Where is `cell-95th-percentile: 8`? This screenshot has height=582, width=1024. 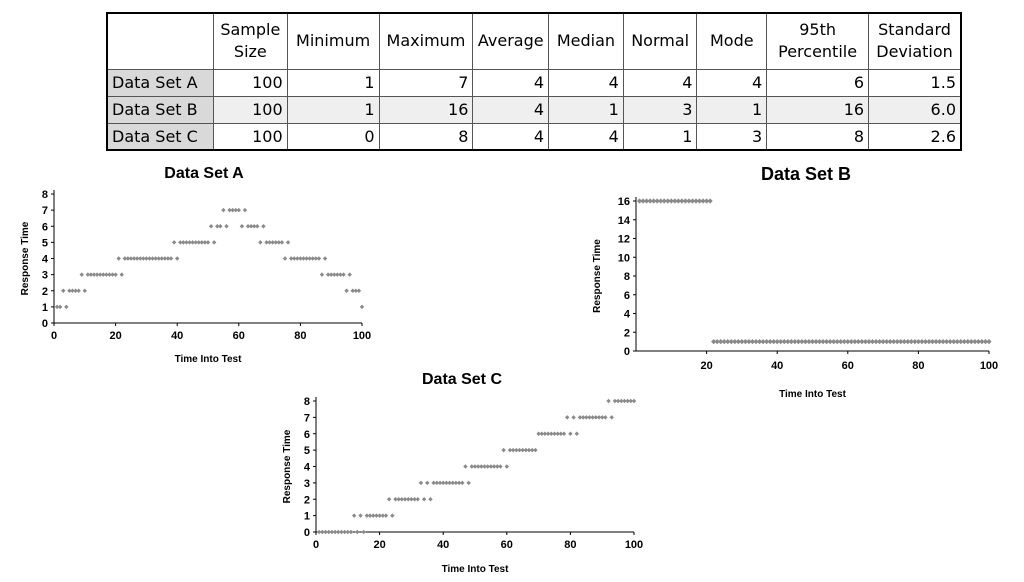 cell-95th-percentile: 8 is located at coordinates (818, 136).